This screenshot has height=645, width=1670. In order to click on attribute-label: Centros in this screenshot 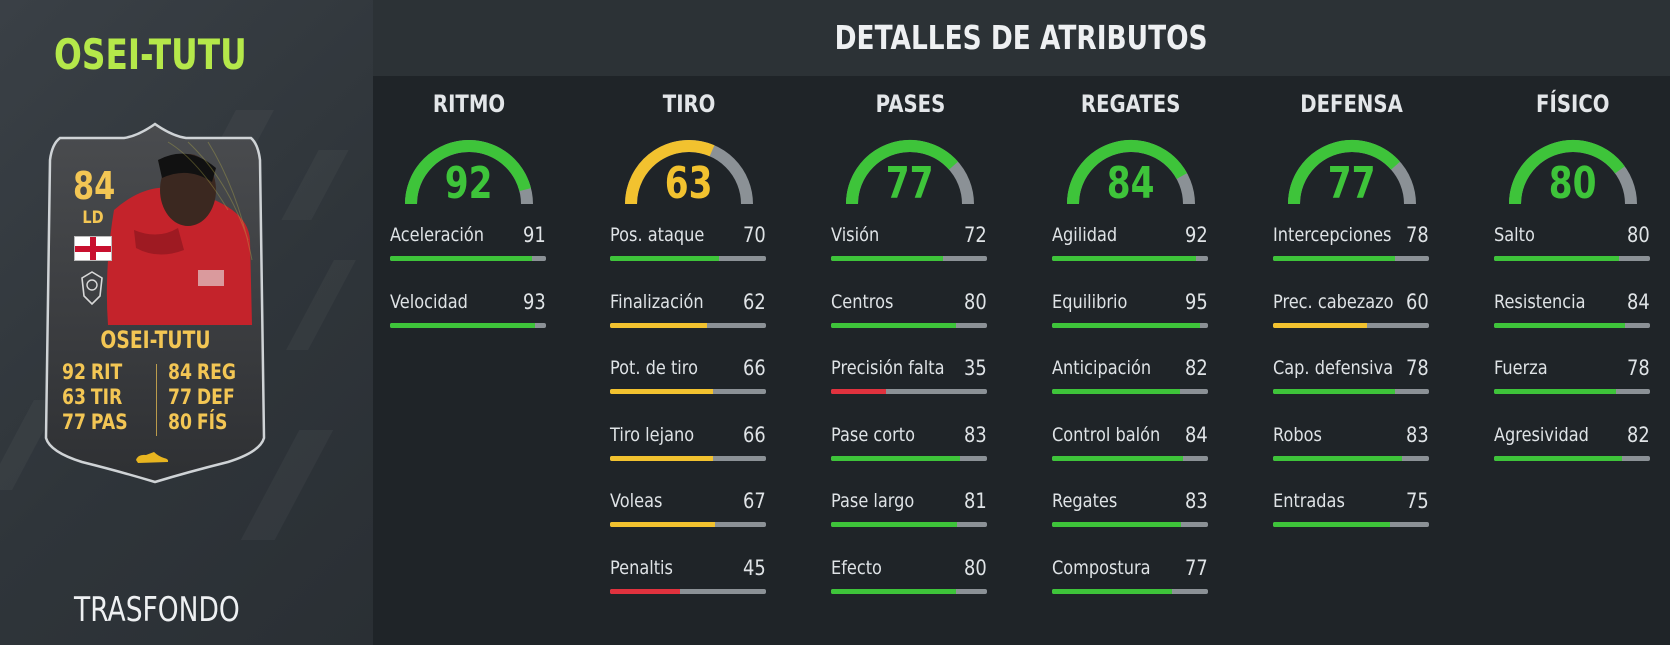, I will do `click(862, 301)`.